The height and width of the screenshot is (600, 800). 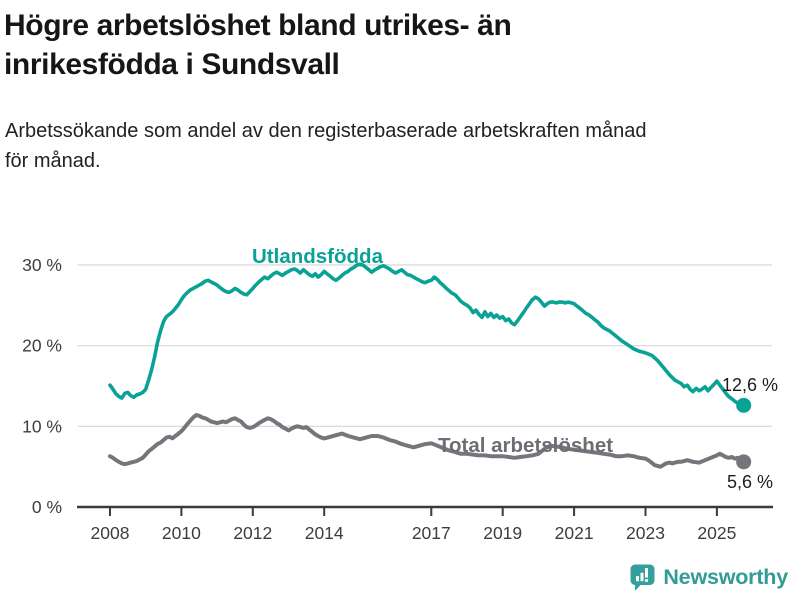 I want to click on series-end-dot-utlandsfodda, so click(x=744, y=405).